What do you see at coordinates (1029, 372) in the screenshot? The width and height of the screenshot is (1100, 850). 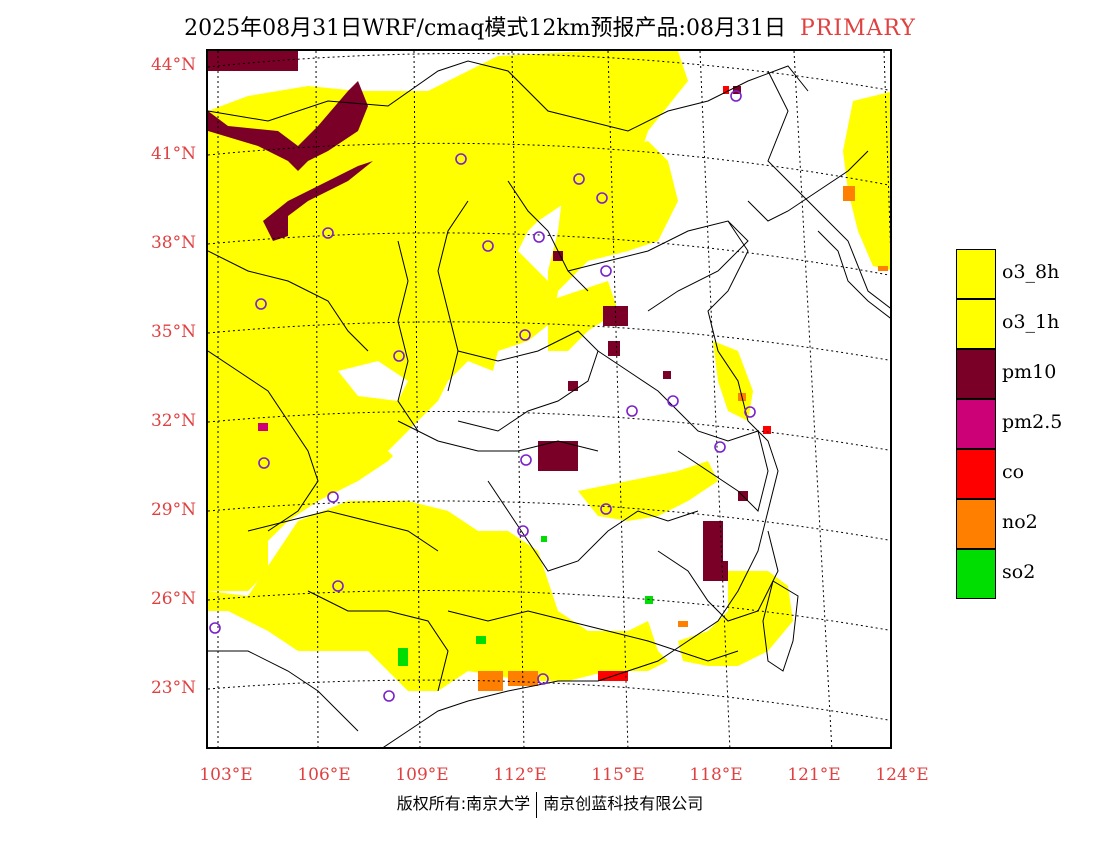 I see `legend-label: pm10` at bounding box center [1029, 372].